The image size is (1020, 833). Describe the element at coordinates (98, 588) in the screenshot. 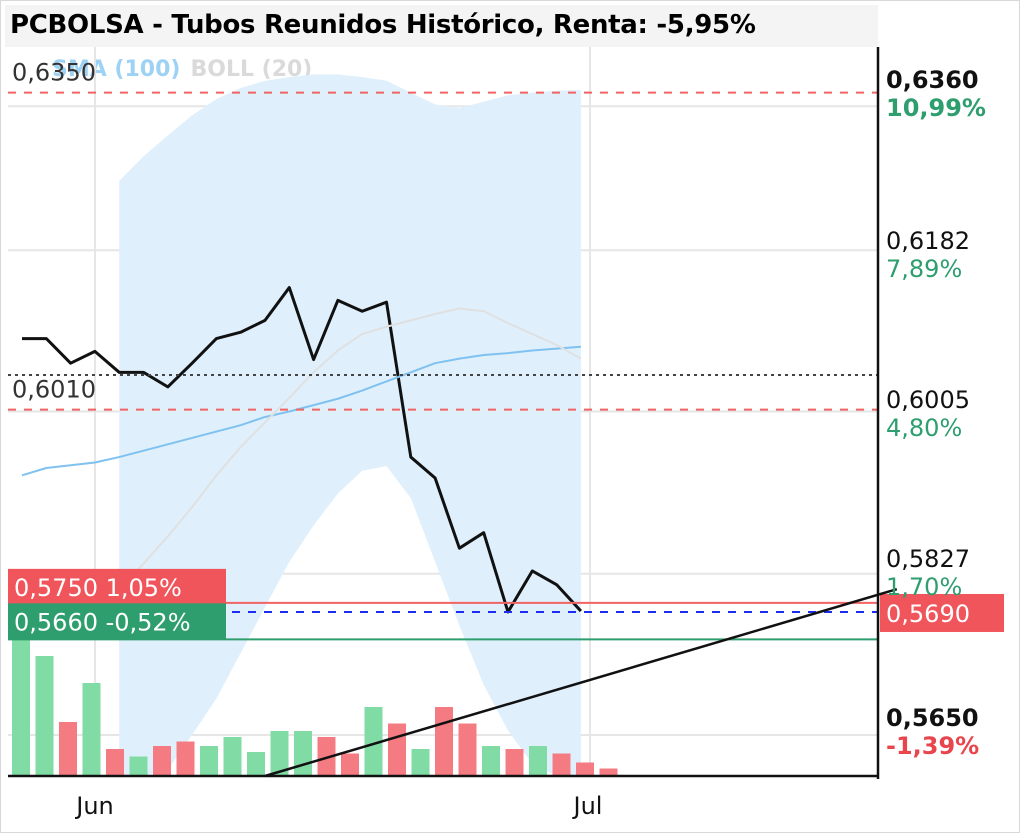

I see `level-tag-label-3: 0,5750 1,05%` at that location.